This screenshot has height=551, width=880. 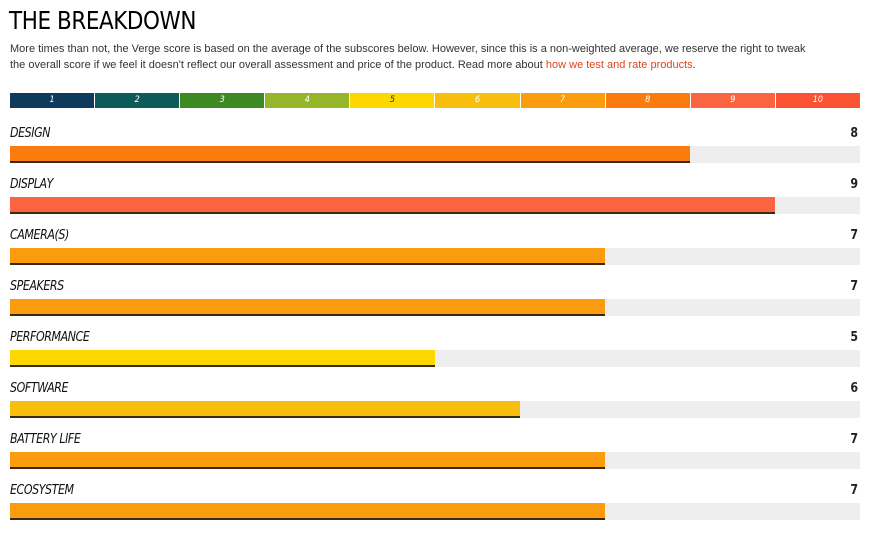 I want to click on category-label: ECOSYSTEM, so click(x=42, y=490).